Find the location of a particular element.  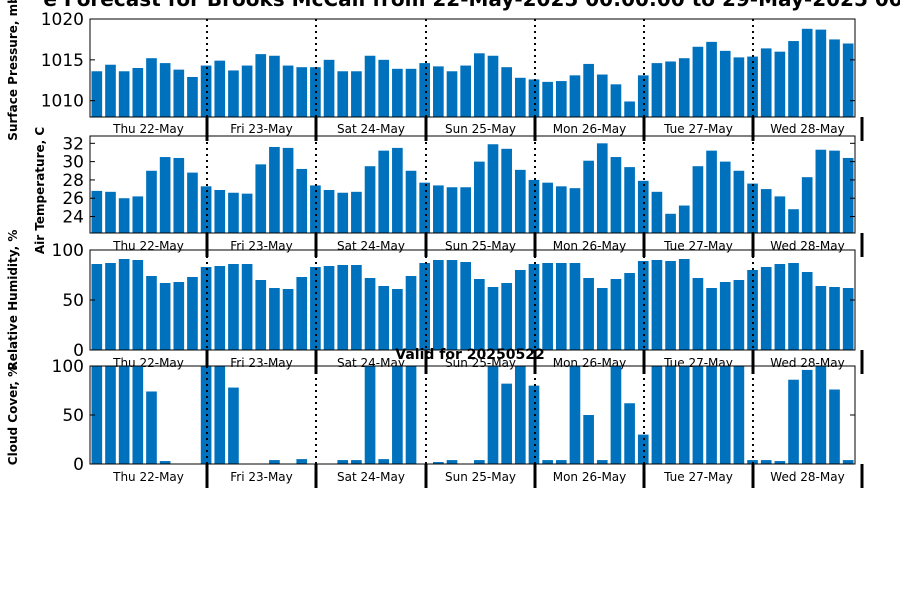

x-day-label: Thu 22-May is located at coordinates (148, 129).